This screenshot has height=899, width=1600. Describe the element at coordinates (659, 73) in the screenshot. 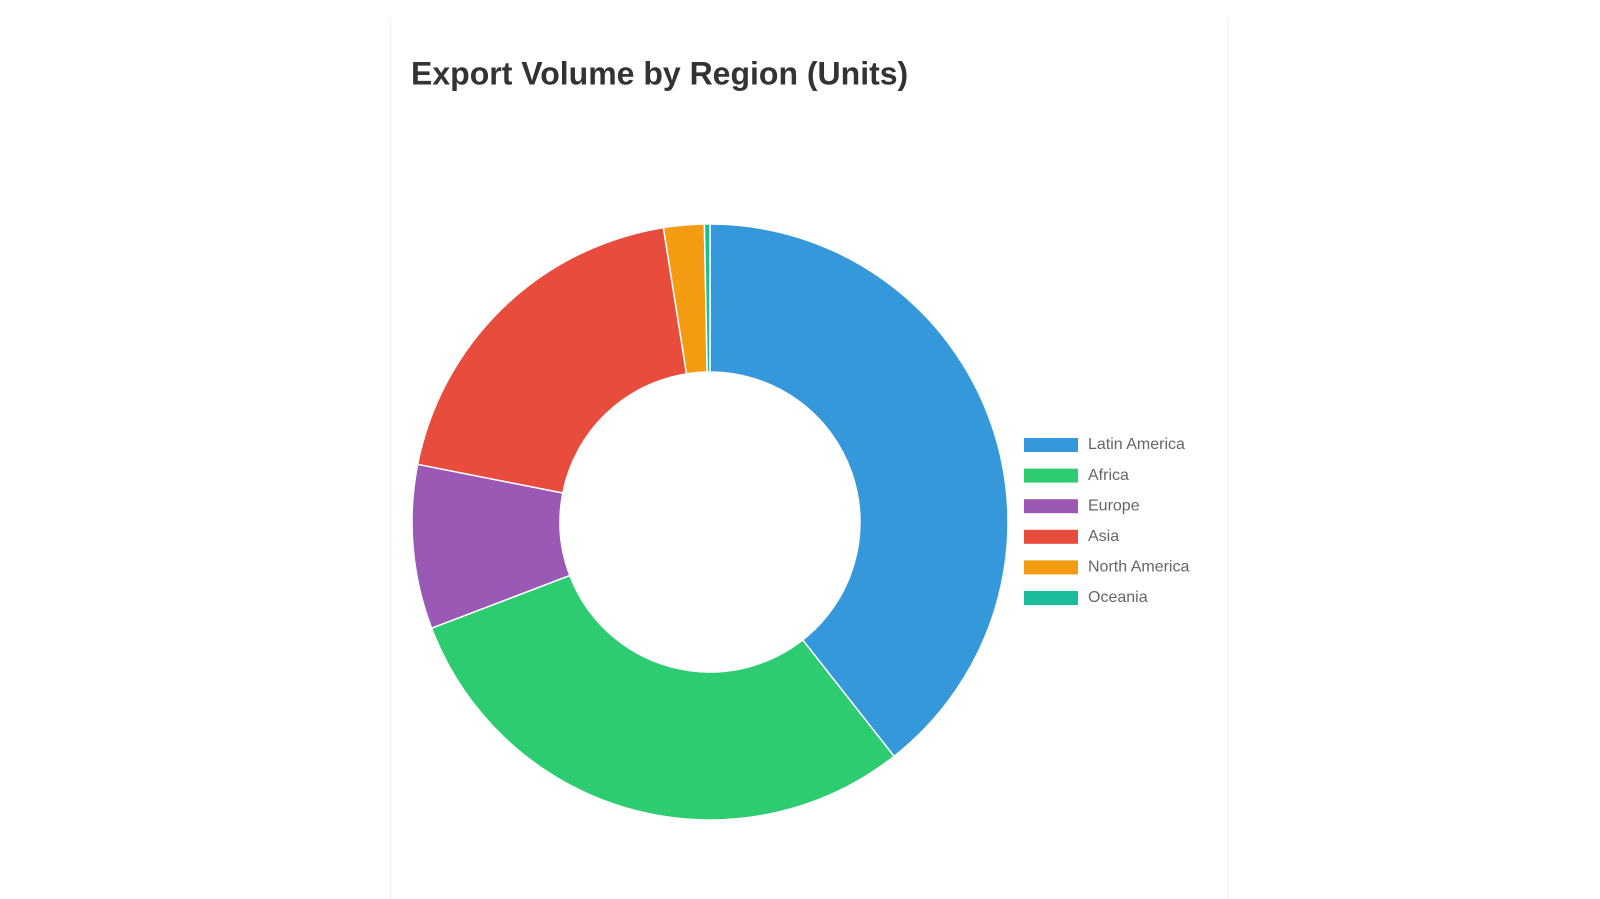

I see `chart-title: Export Volume by Region (Units)` at that location.